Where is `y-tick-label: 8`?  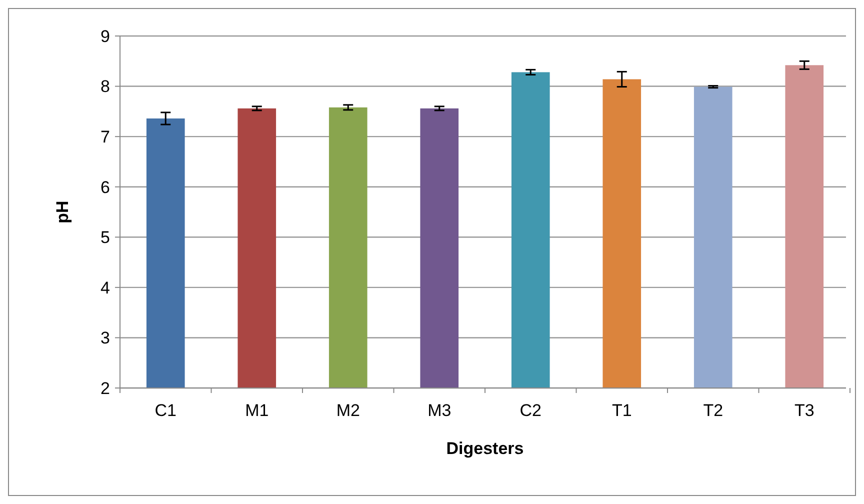
y-tick-label: 8 is located at coordinates (105, 86).